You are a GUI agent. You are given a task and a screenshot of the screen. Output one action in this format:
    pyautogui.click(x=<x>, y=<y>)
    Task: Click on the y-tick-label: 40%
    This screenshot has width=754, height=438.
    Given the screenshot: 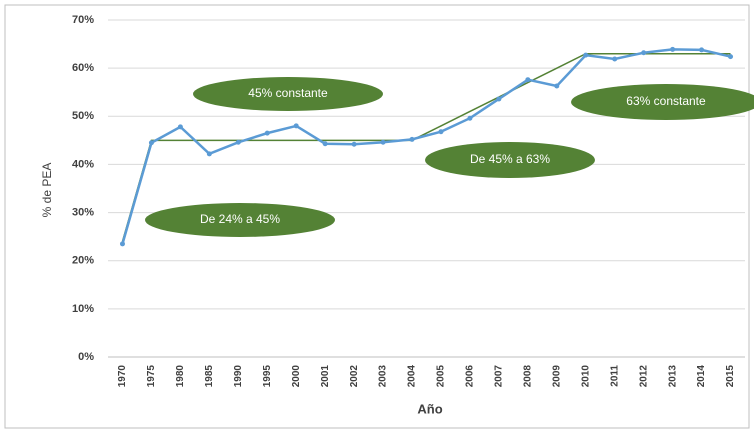 What is the action you would take?
    pyautogui.click(x=83, y=164)
    